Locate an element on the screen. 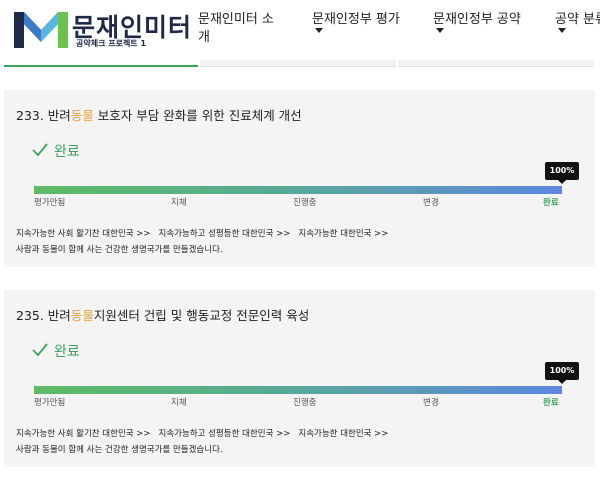 The width and height of the screenshot is (600, 479). nav-label: 문재인미터 소개 is located at coordinates (236, 28).